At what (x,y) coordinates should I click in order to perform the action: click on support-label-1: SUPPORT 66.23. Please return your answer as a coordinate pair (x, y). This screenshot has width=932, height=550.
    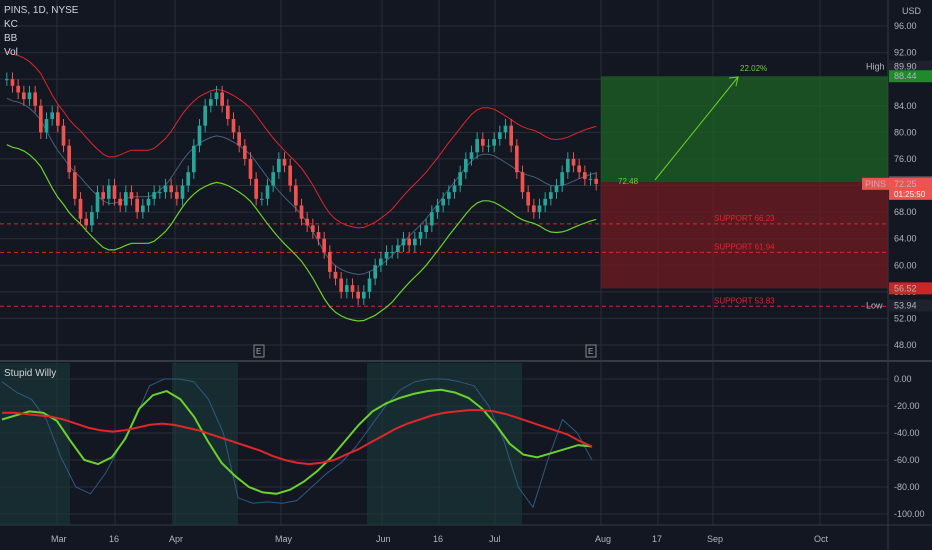
    Looking at the image, I should click on (744, 218).